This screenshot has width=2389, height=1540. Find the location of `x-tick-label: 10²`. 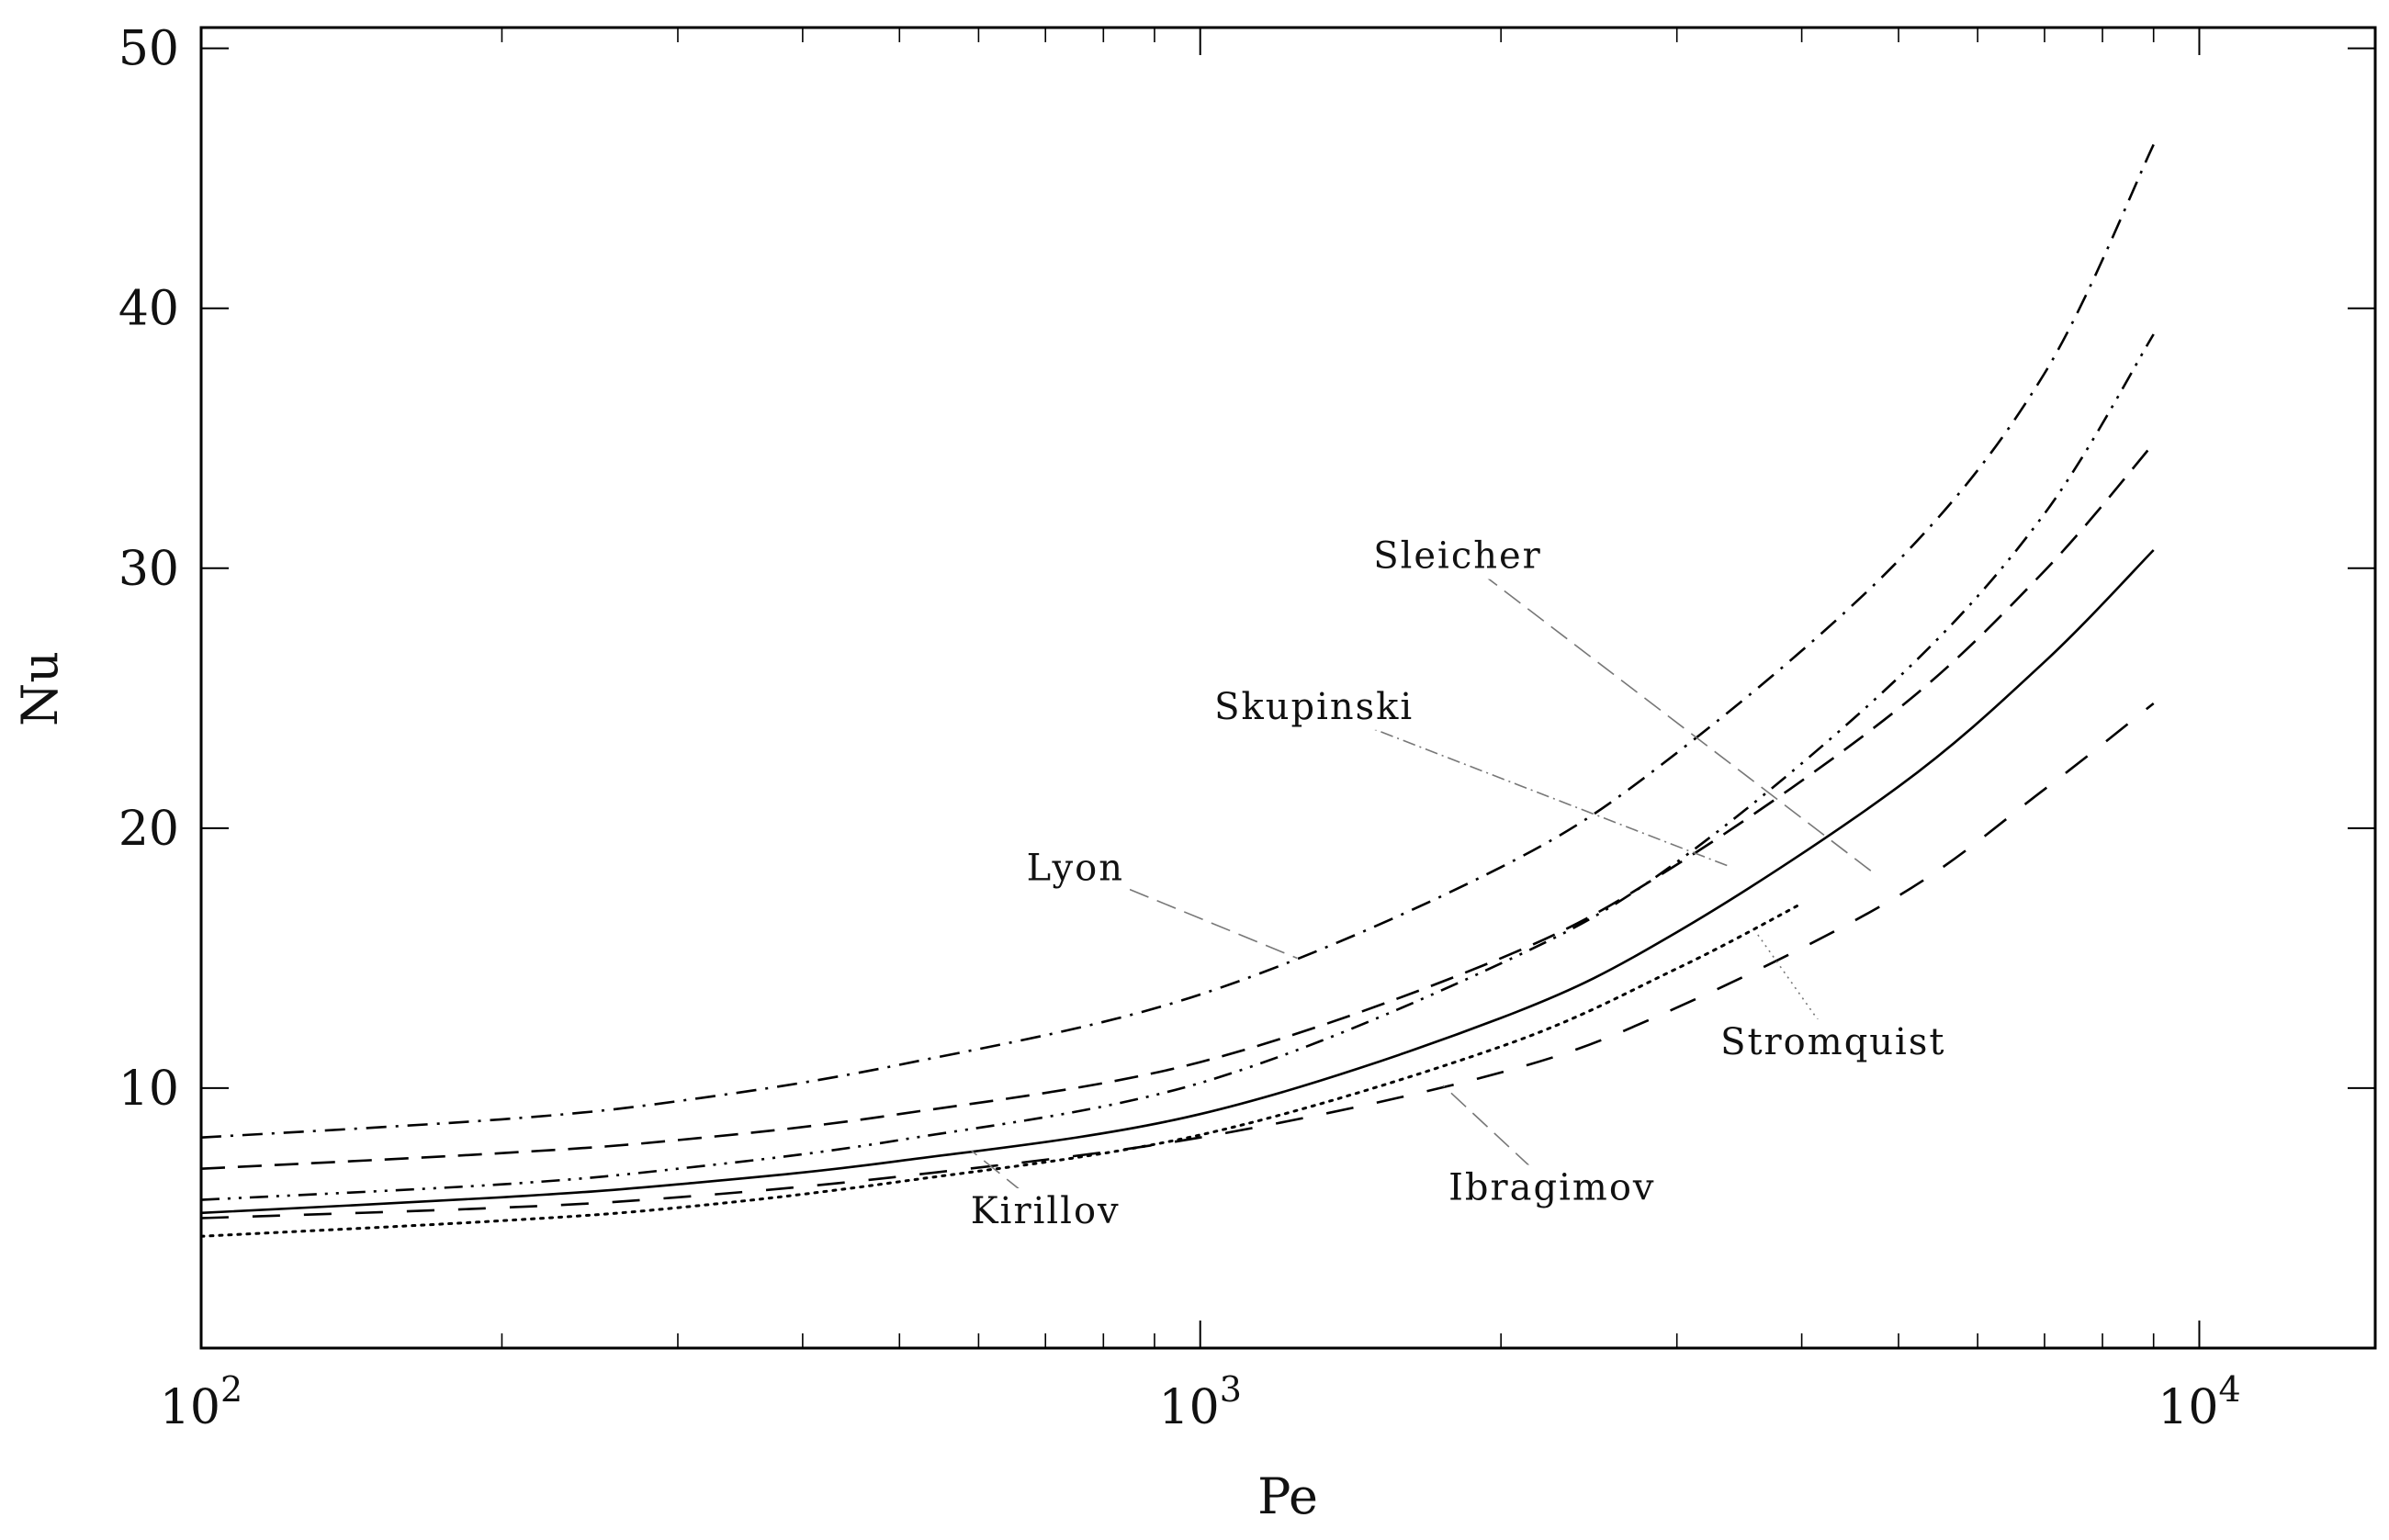

x-tick-label: 10² is located at coordinates (201, 1402).